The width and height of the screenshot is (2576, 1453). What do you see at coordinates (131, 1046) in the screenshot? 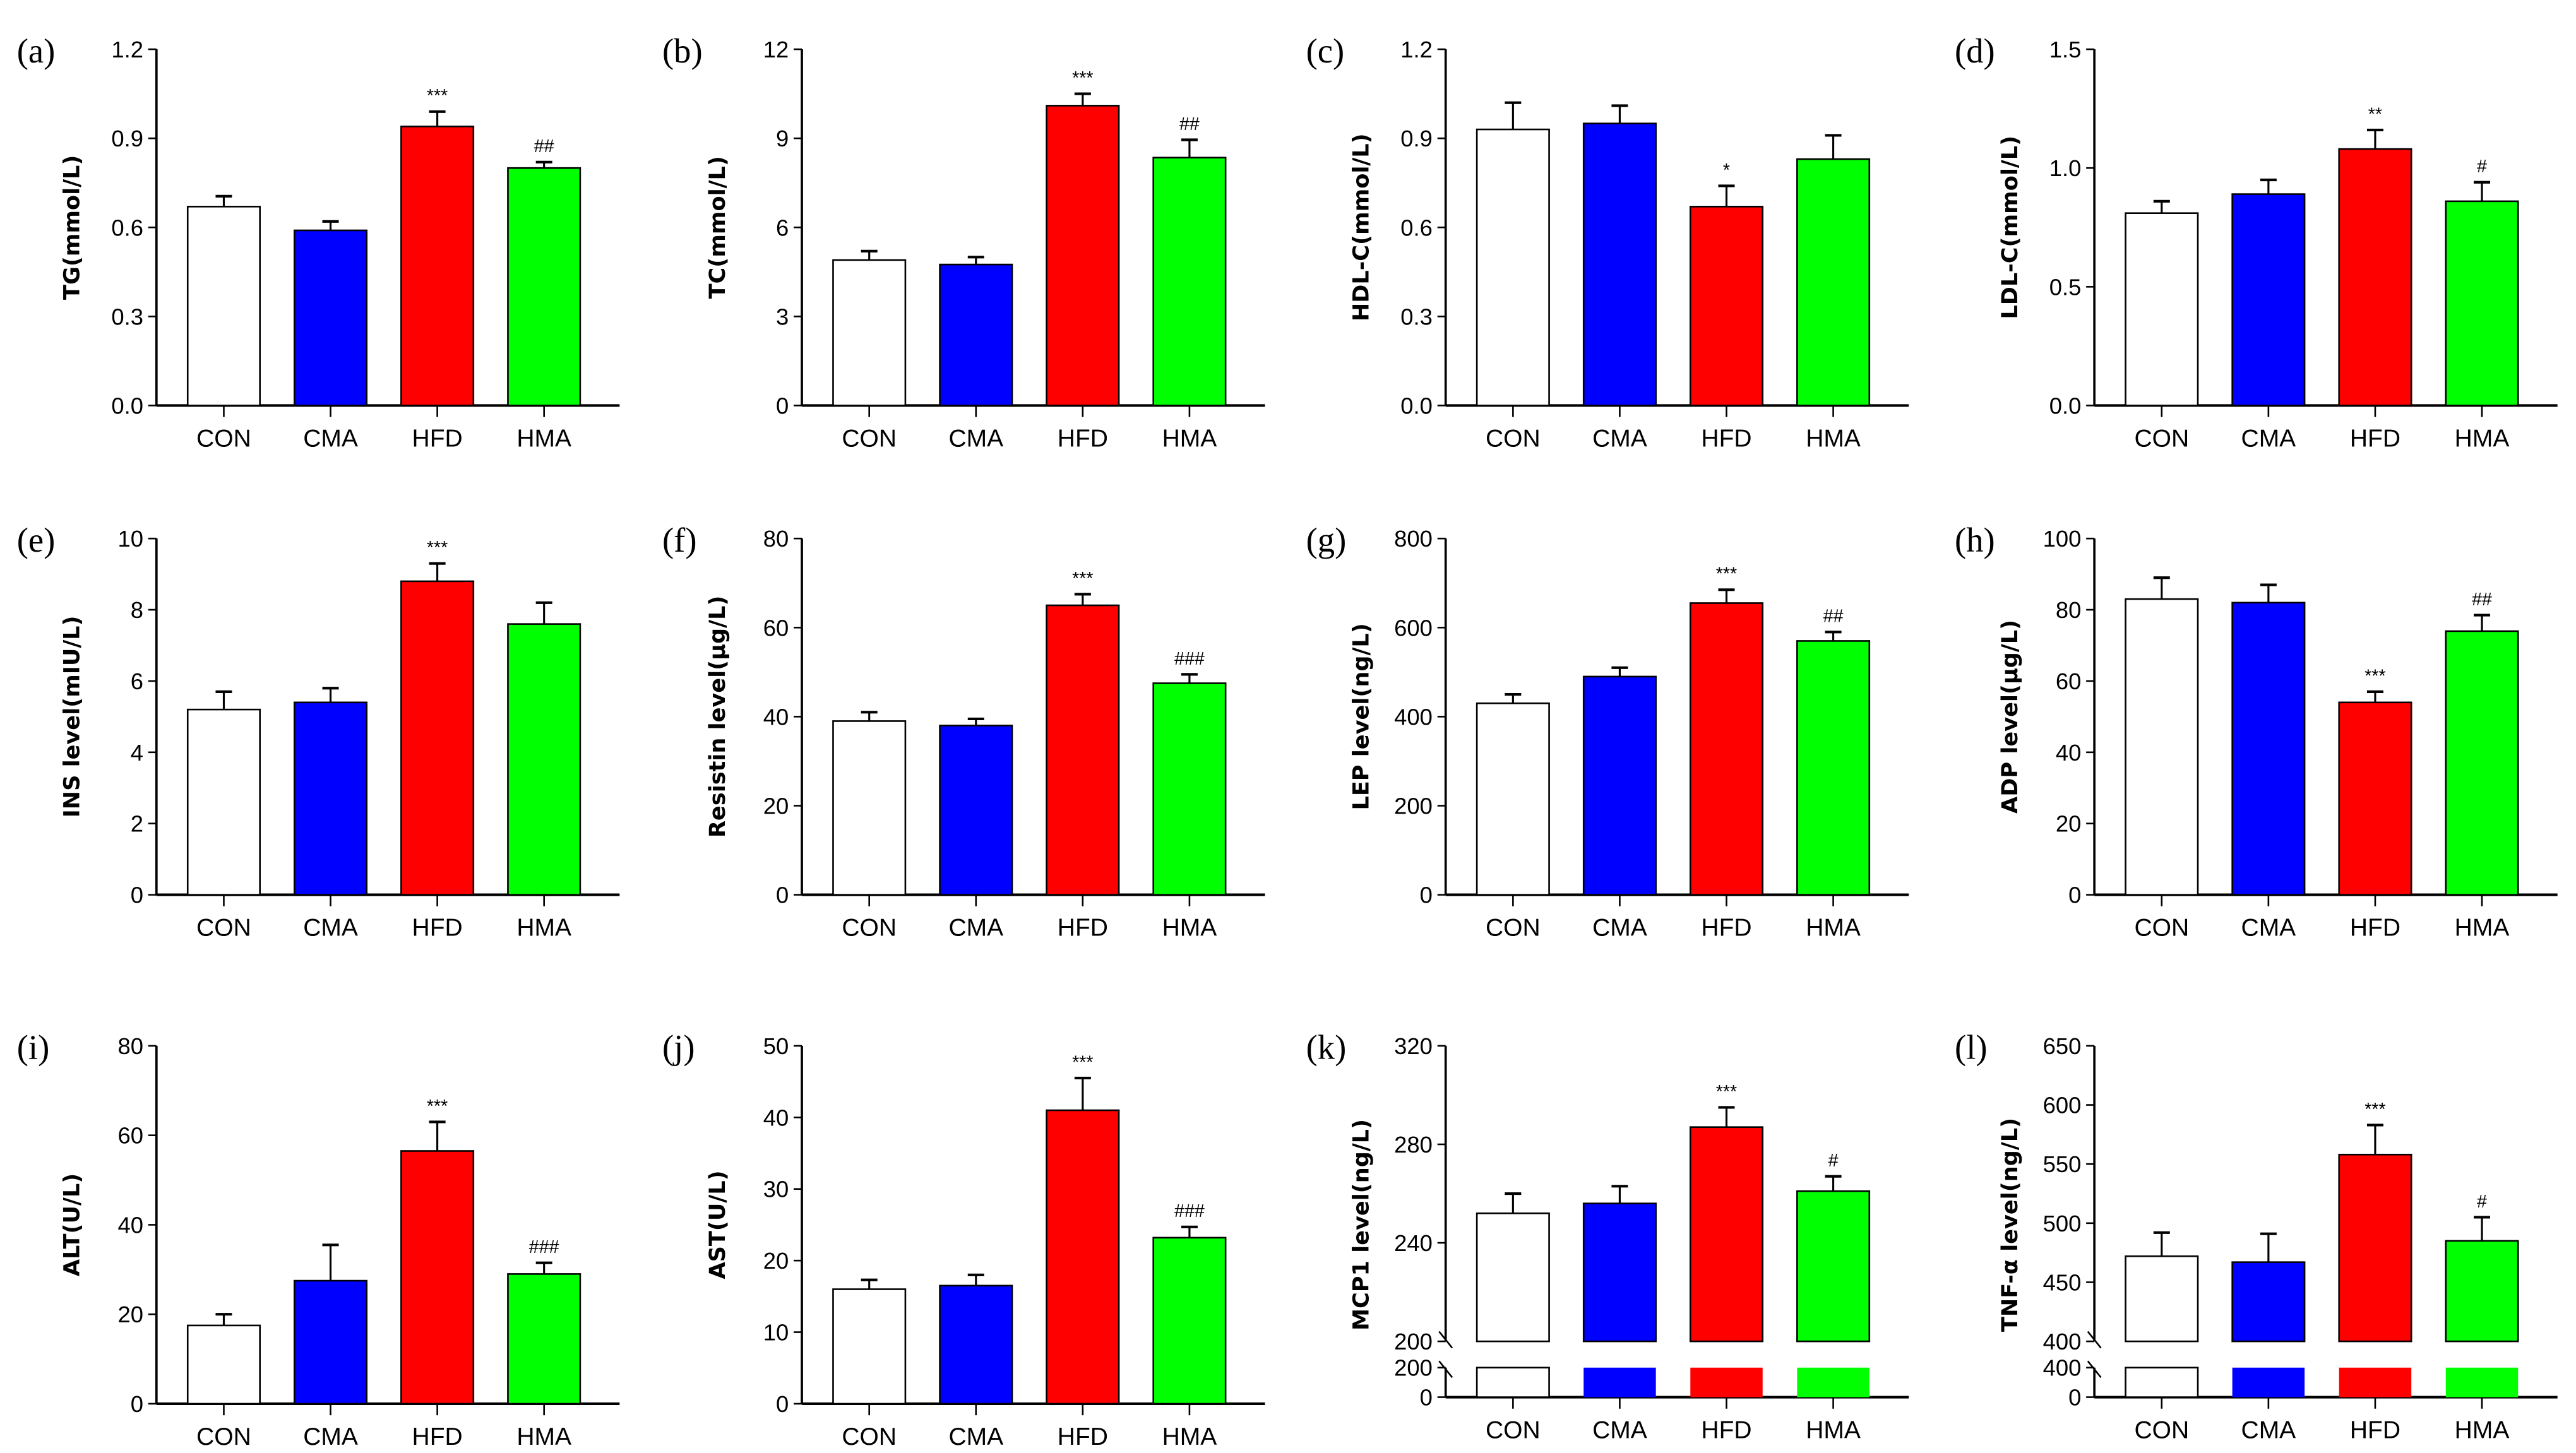
I see `y-tick-label: 80` at bounding box center [131, 1046].